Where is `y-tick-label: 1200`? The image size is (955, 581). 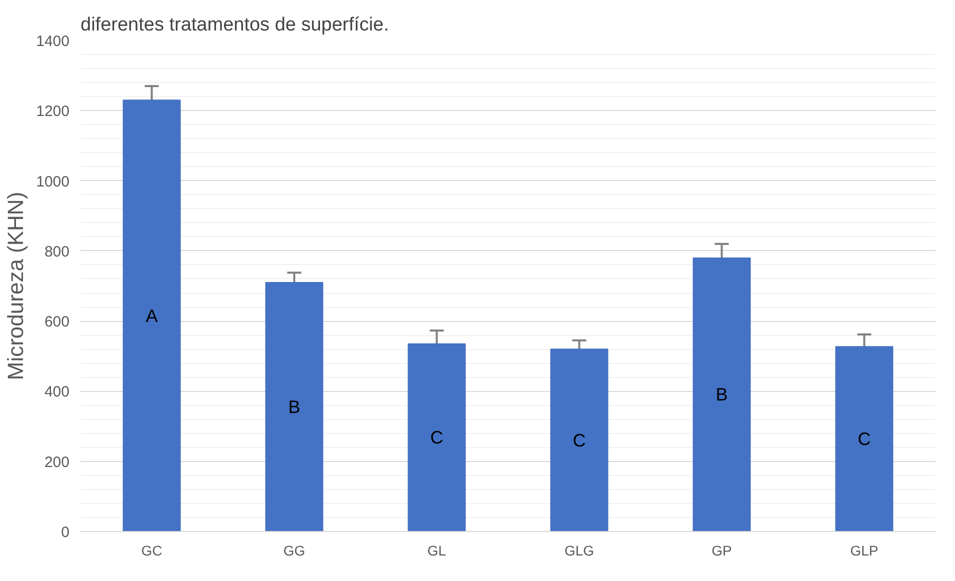 y-tick-label: 1200 is located at coordinates (53, 111).